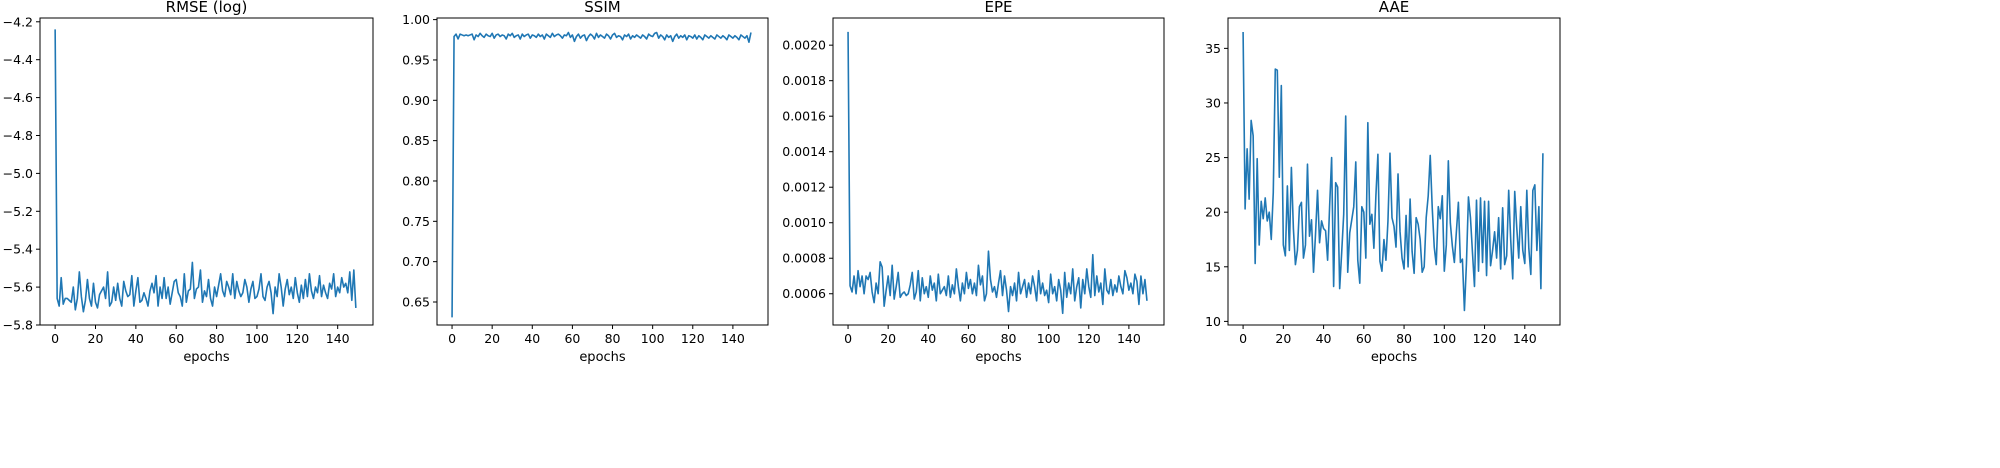 This screenshot has height=468, width=2000. What do you see at coordinates (998, 8) in the screenshot?
I see `panel-title: EPE` at bounding box center [998, 8].